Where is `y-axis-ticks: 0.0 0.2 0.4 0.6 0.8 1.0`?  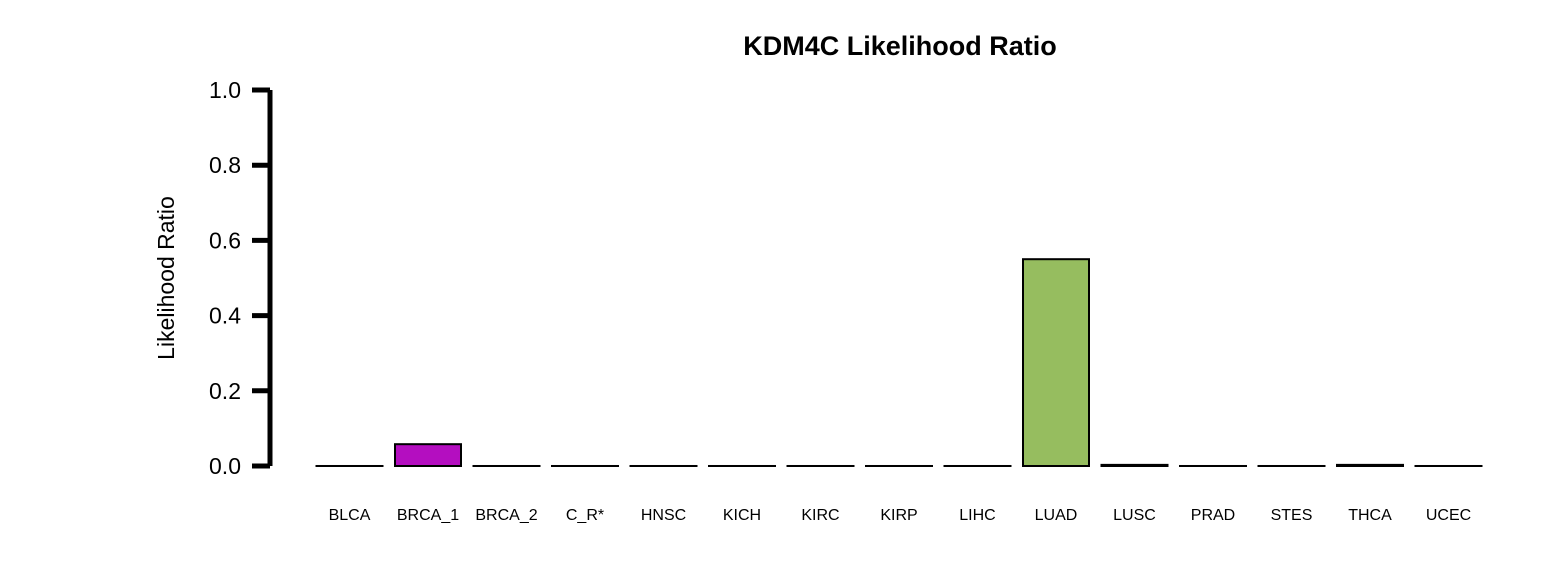
y-axis-ticks: 0.0 0.2 0.4 0.6 0.8 1.0 is located at coordinates (239, 278).